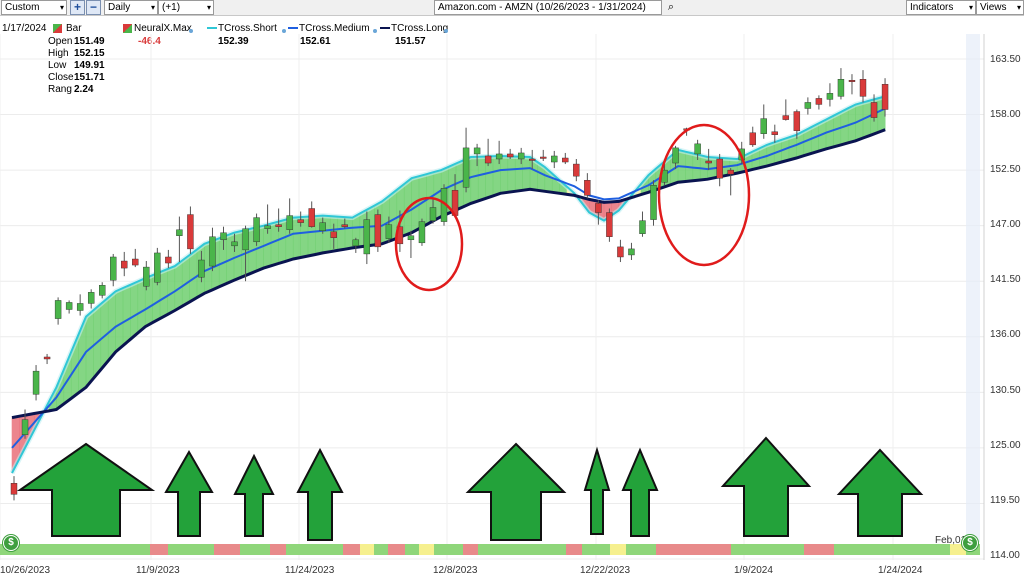 This screenshot has width=1024, height=581. What do you see at coordinates (375, 31) in the screenshot?
I see `medium-settings-icon` at bounding box center [375, 31].